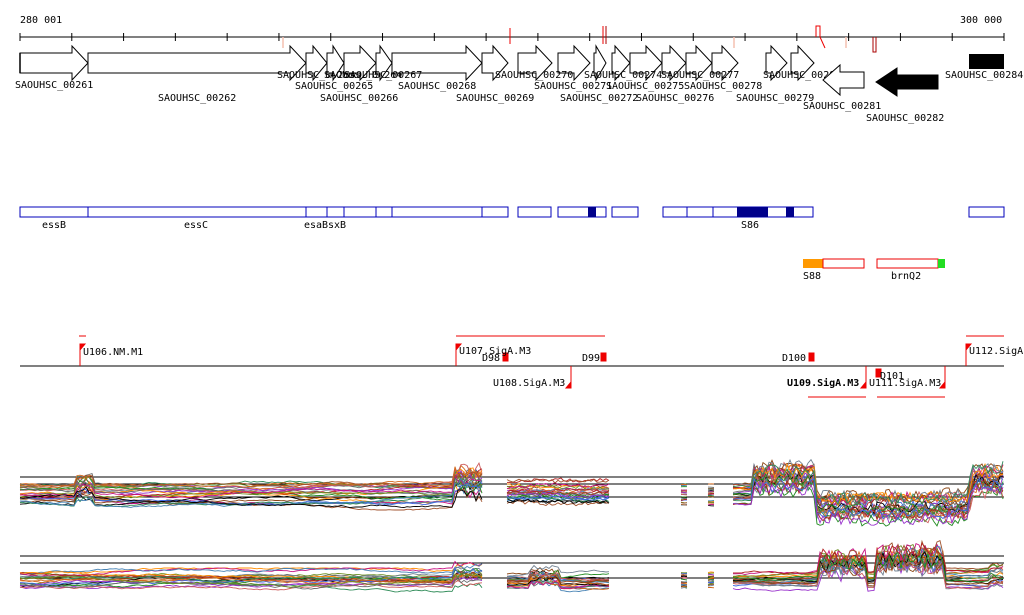 The width and height of the screenshot is (1024, 615). I want to click on gene-label: SAOUHSC_00278, so click(723, 86).